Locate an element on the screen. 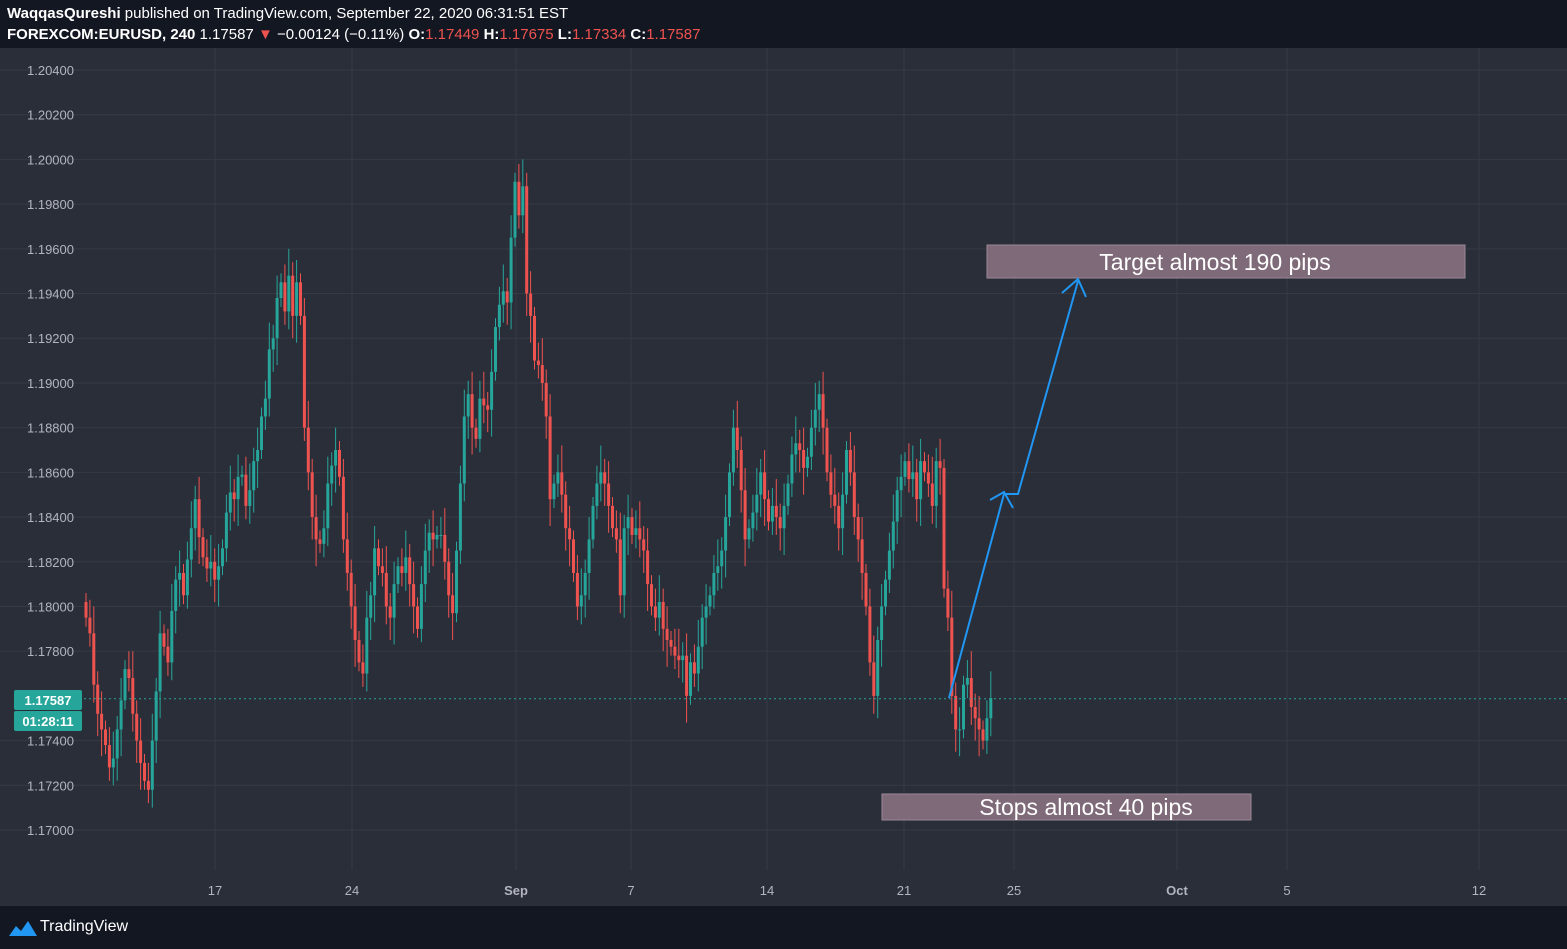  stop-box is located at coordinates (1066, 807).